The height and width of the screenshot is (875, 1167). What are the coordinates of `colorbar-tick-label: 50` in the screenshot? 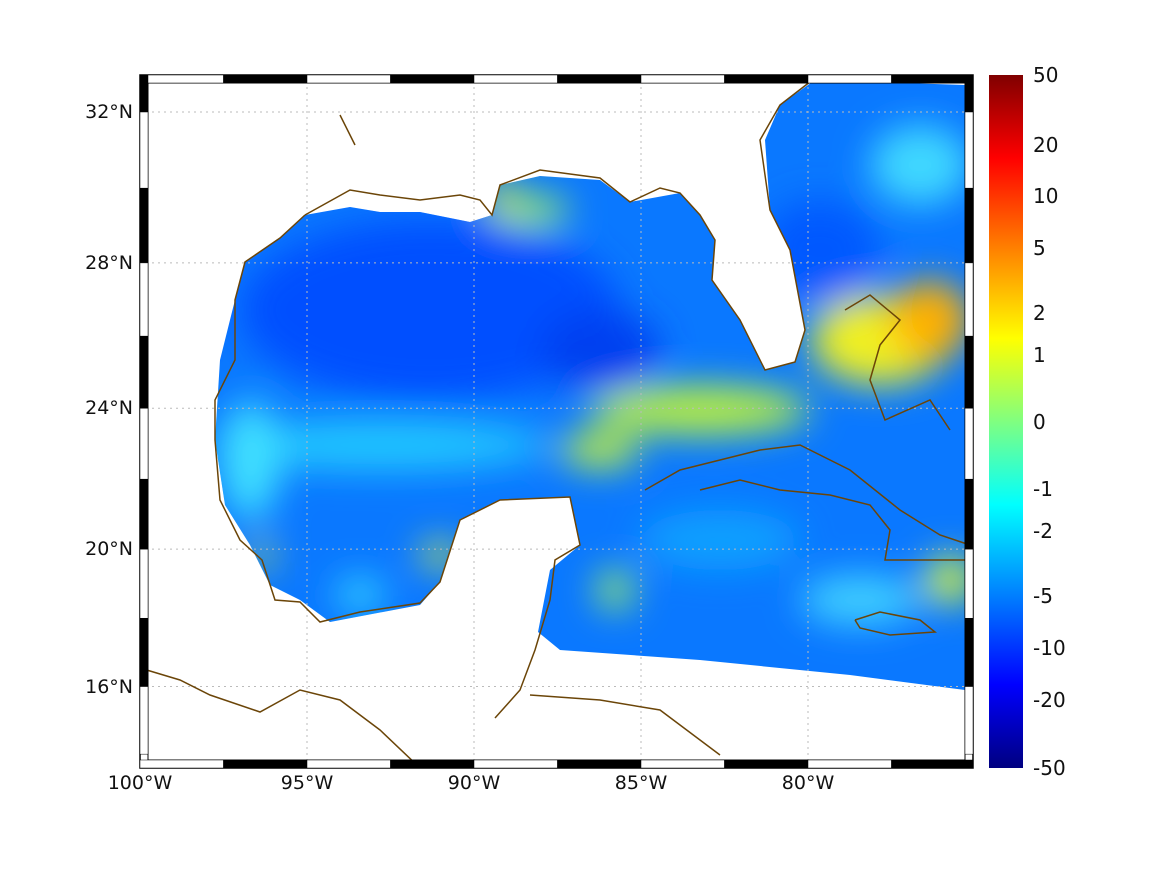 It's located at (1046, 75).